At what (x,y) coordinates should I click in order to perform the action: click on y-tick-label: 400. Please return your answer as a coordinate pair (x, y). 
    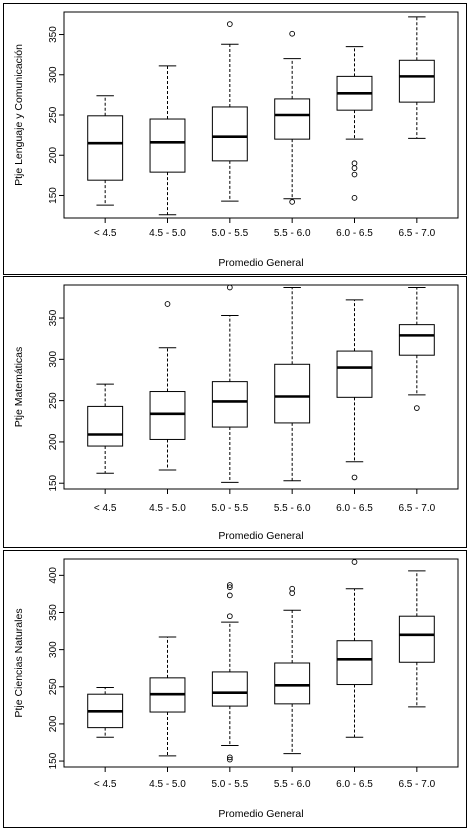
    Looking at the image, I should click on (53, 575).